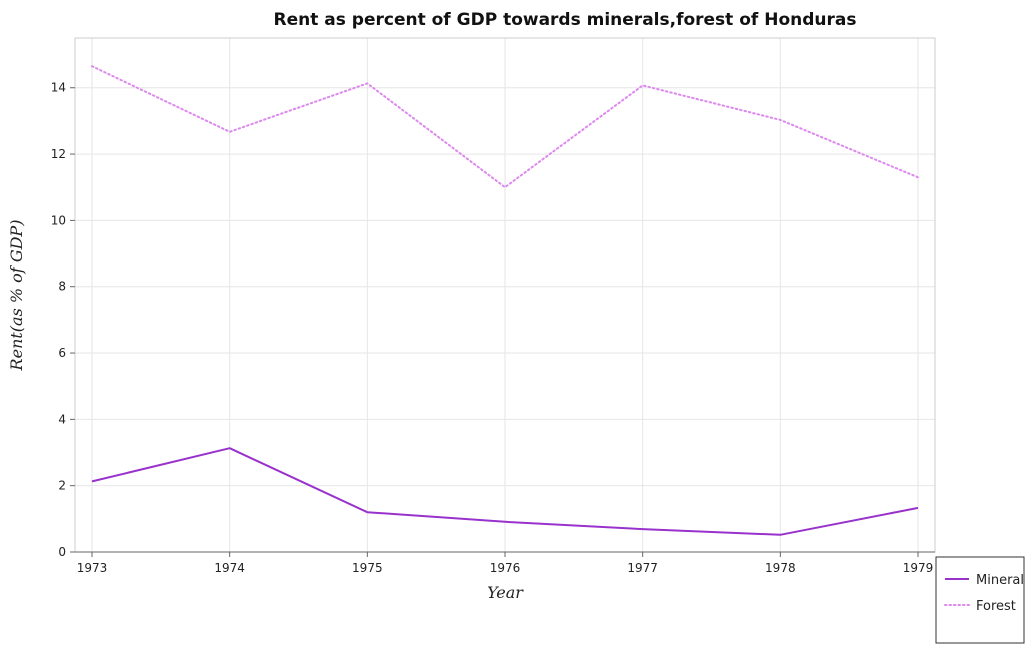  I want to click on legend: Mineral Forest, so click(980, 600).